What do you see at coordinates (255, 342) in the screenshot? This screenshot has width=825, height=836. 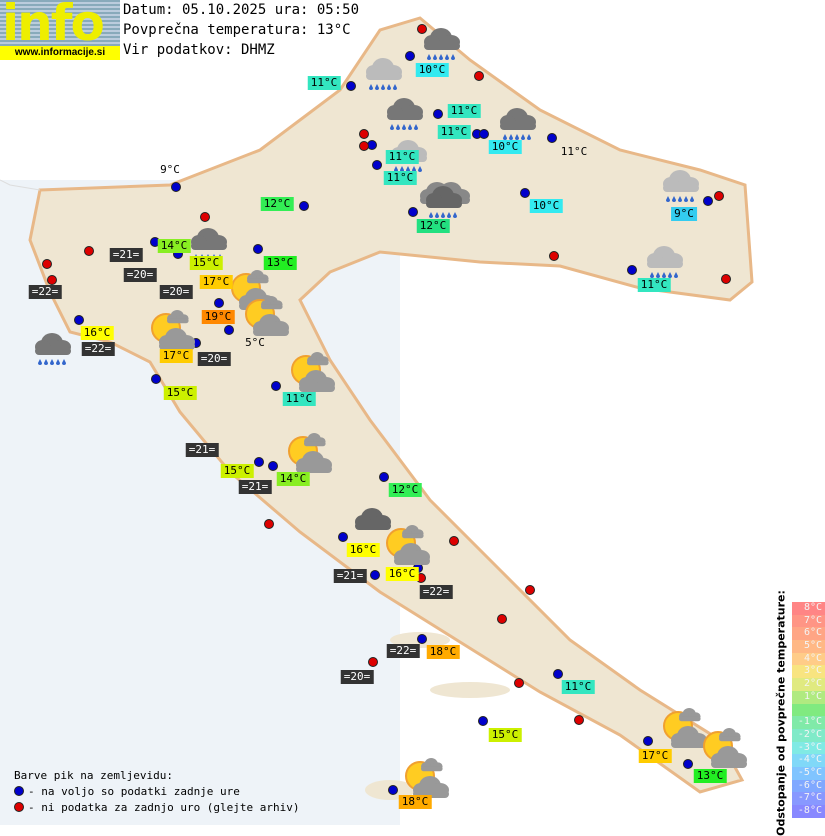 I see `temperature-label: 5°C` at bounding box center [255, 342].